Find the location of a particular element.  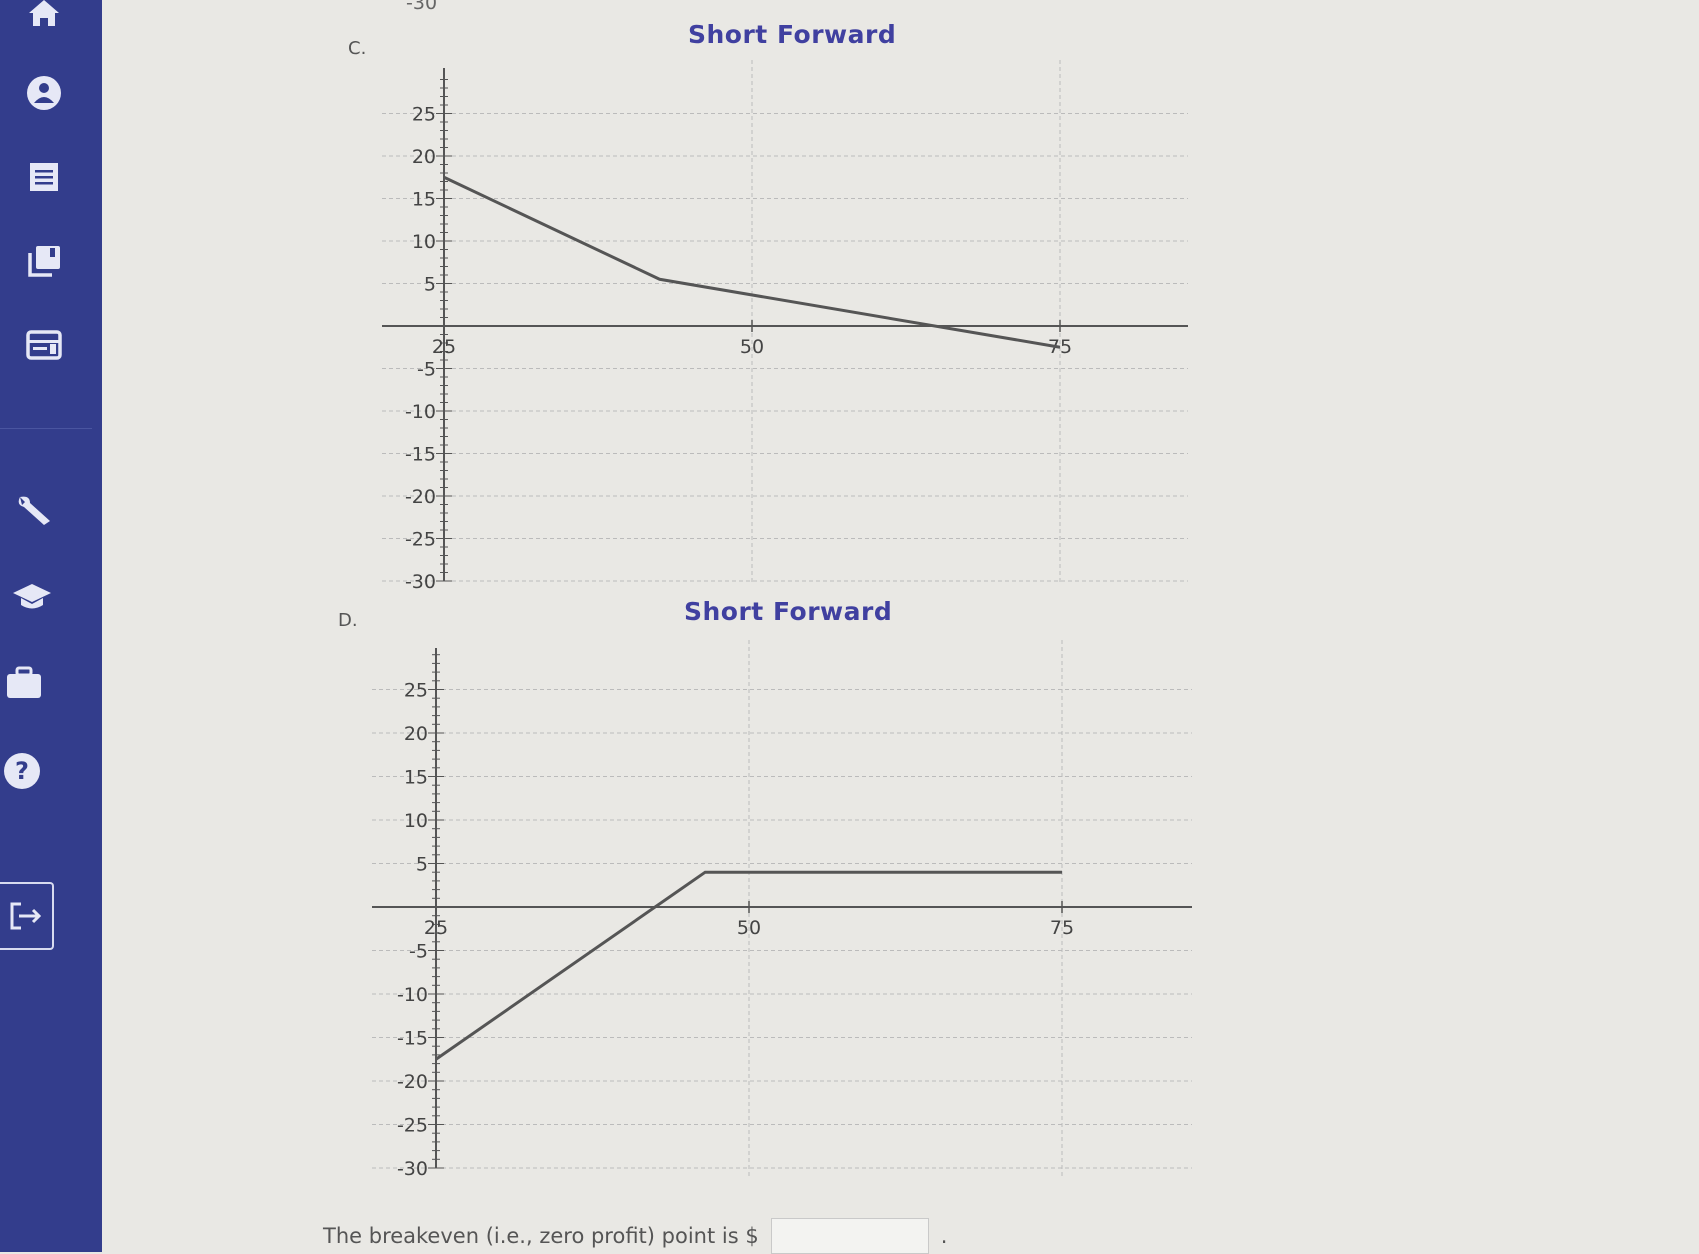

wrench-icon is located at coordinates (34, 511).